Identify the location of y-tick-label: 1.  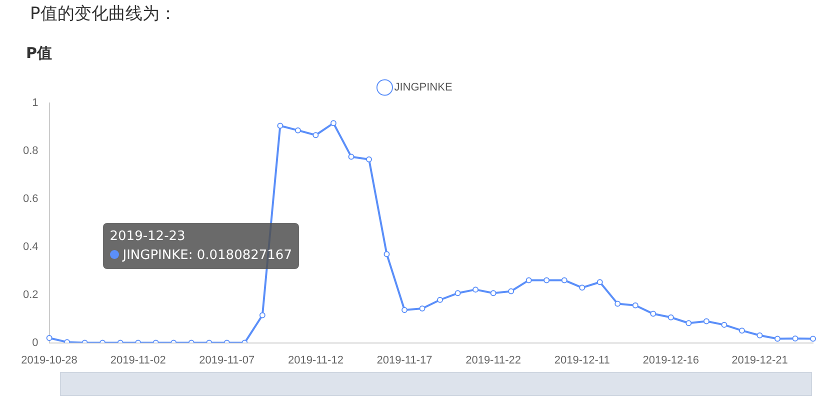
(35, 103).